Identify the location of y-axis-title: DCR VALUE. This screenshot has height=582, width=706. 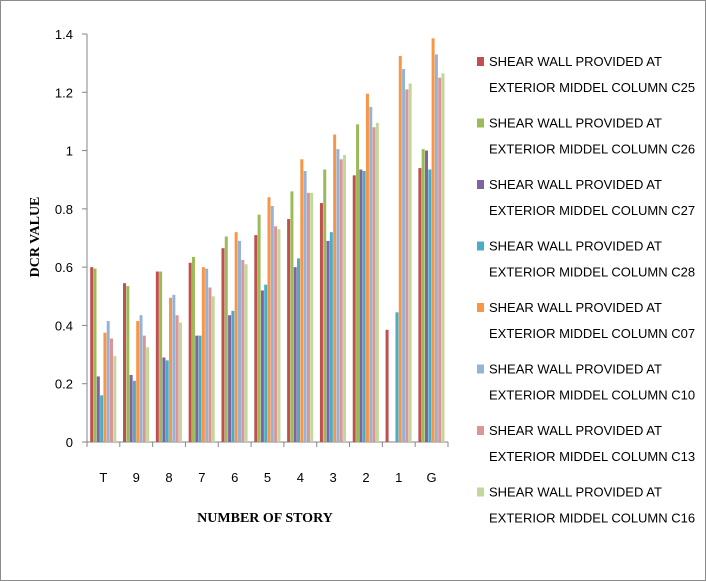
(35, 237).